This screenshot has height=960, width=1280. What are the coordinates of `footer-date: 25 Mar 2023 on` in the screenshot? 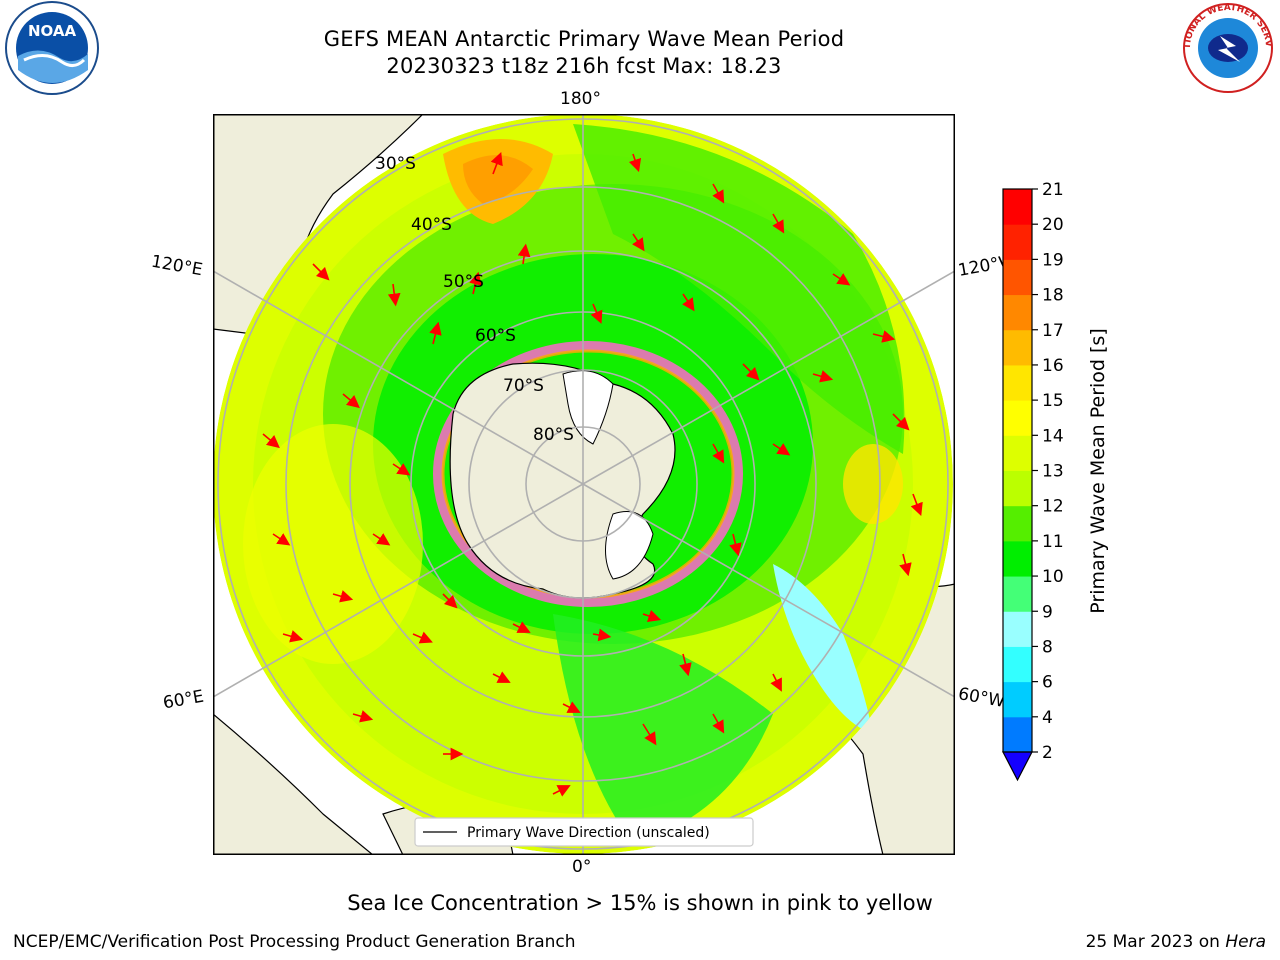 It's located at (1155, 942).